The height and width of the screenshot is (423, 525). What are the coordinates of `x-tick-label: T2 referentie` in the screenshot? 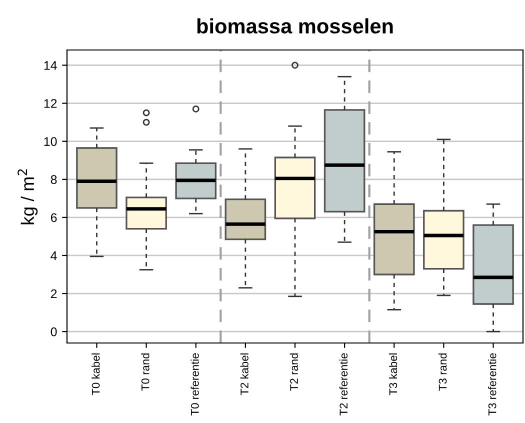 It's located at (343, 384).